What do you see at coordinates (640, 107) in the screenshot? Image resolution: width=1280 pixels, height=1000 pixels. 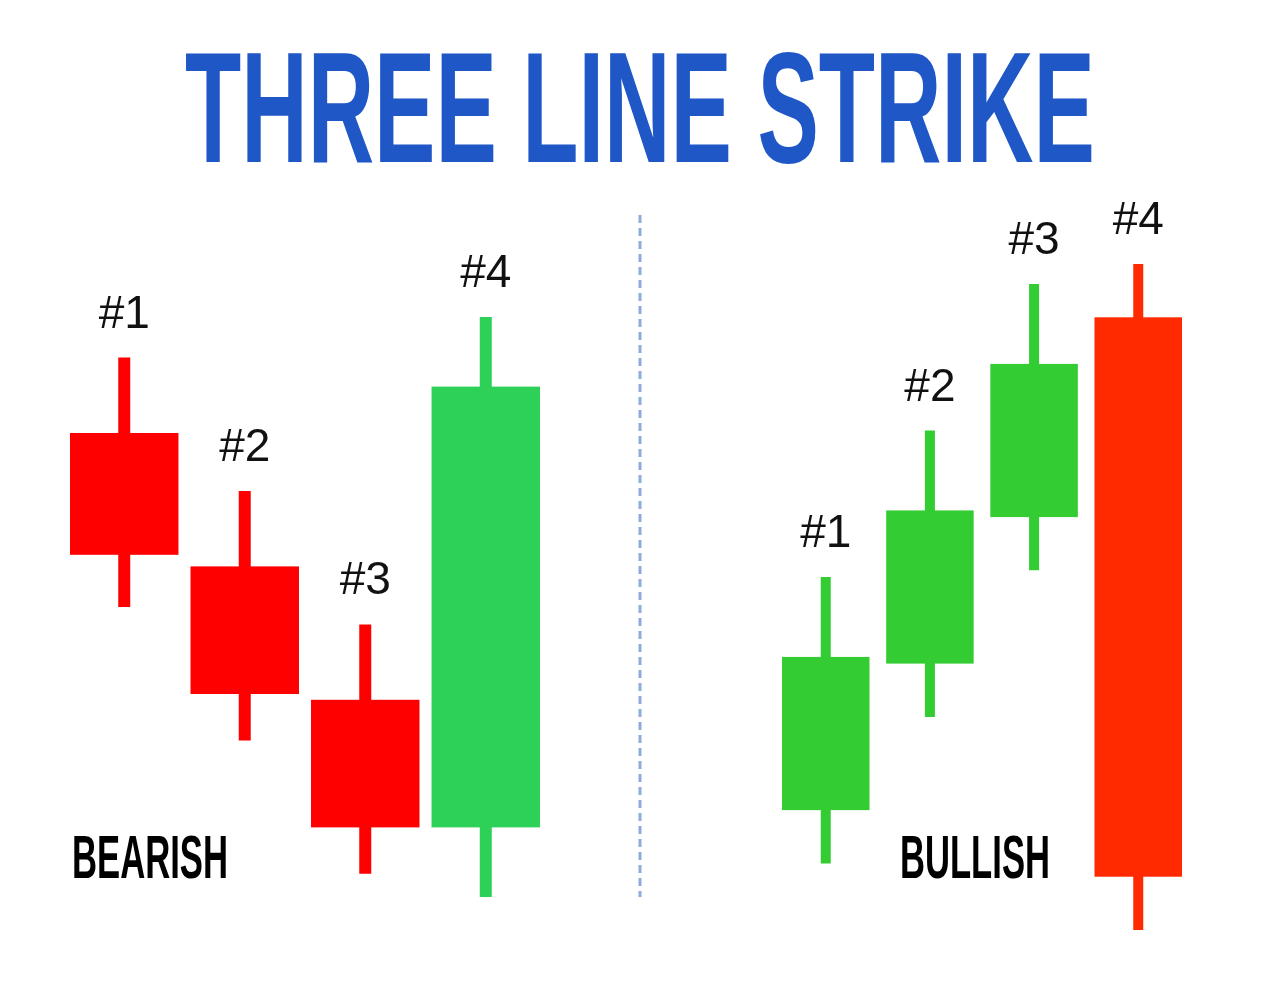 I see `chart-title: THREE LINE STRIKE` at bounding box center [640, 107].